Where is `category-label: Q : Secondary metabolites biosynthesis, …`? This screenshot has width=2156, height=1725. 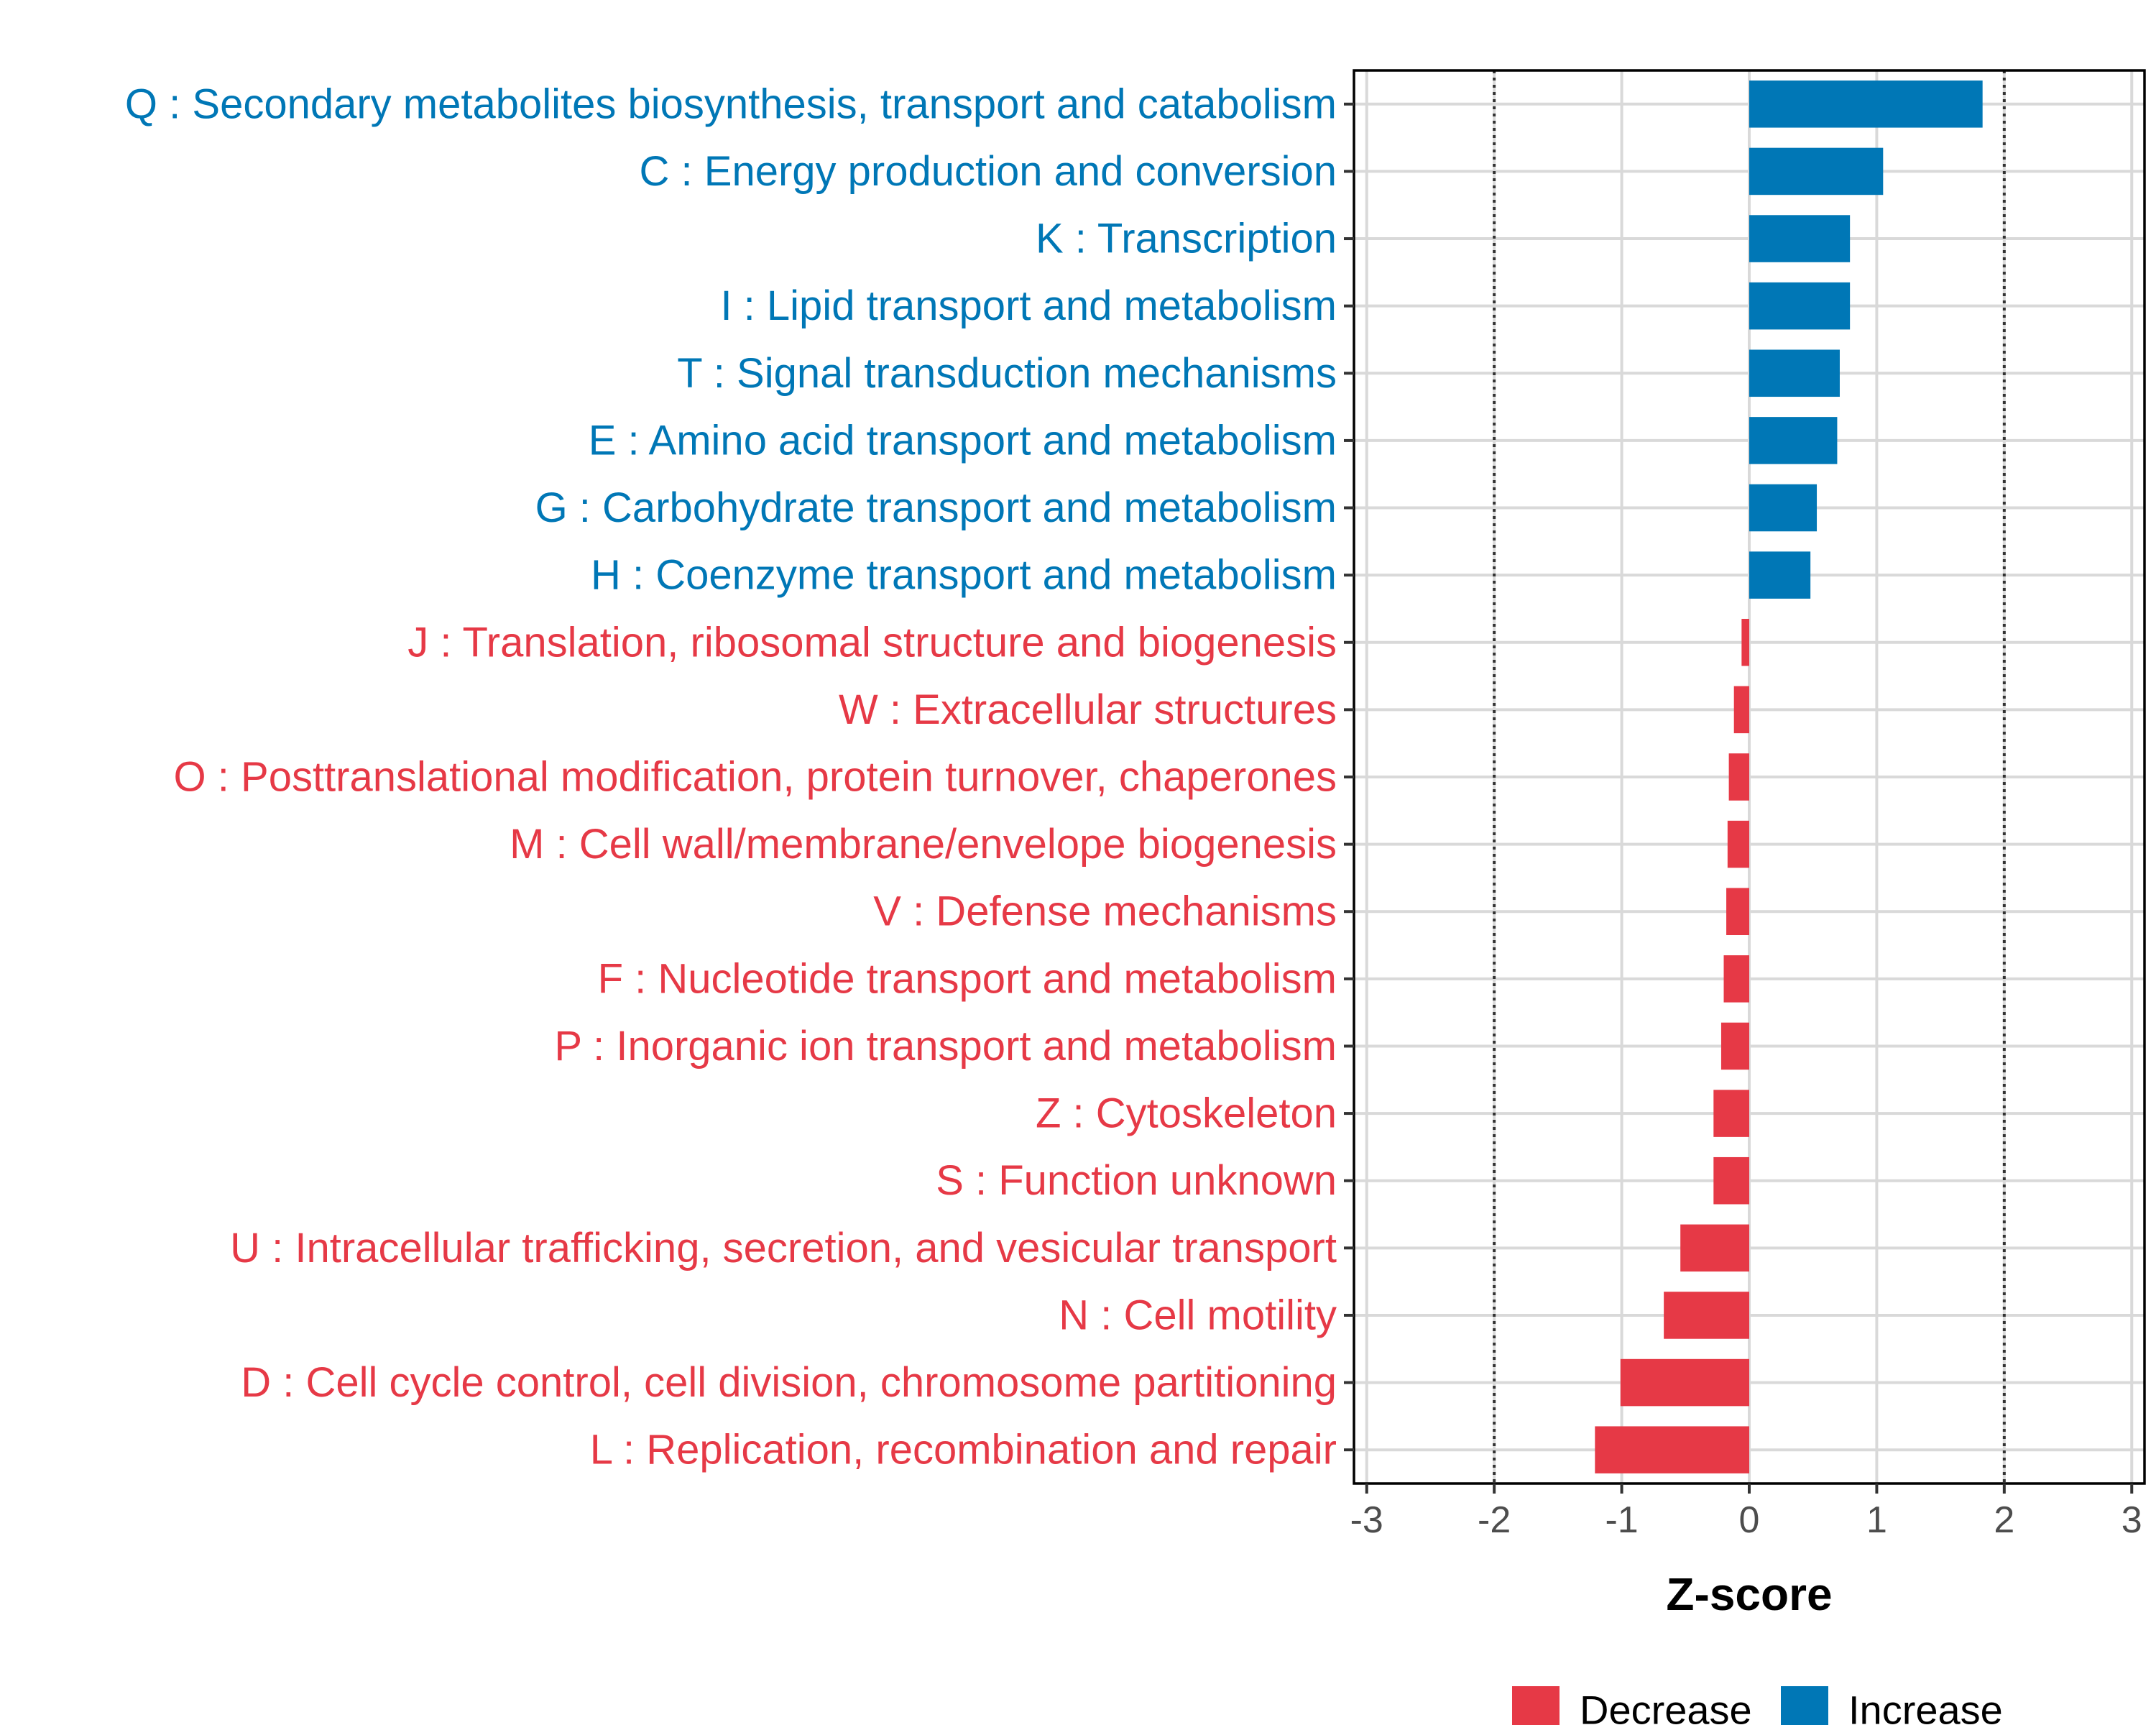
category-label: Q : Secondary metabolites biosynthesis, … is located at coordinates (731, 103).